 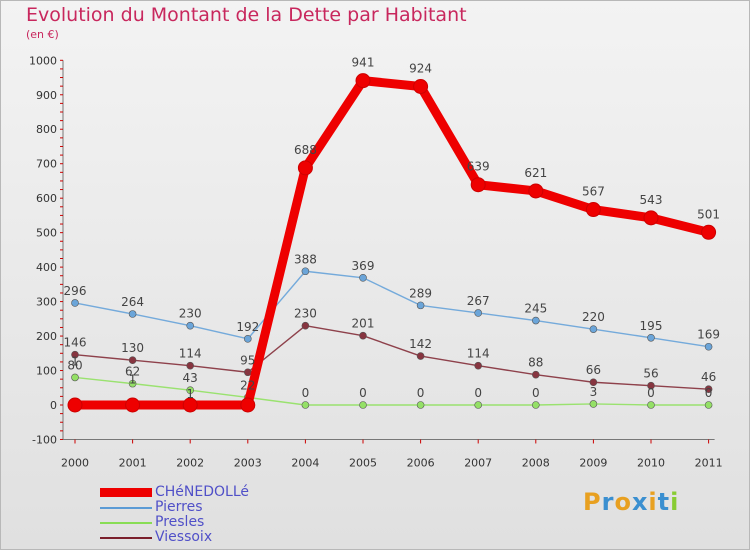 What do you see at coordinates (202, 492) in the screenshot?
I see `legend-label: CHéNEDOLLé` at bounding box center [202, 492].